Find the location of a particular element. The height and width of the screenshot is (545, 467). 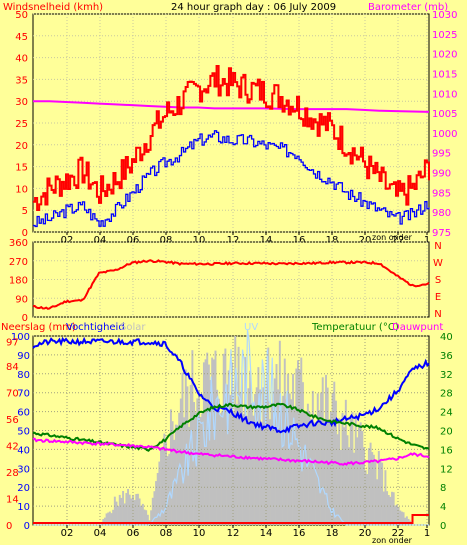

x3-tick-3: 08 is located at coordinates (166, 533).